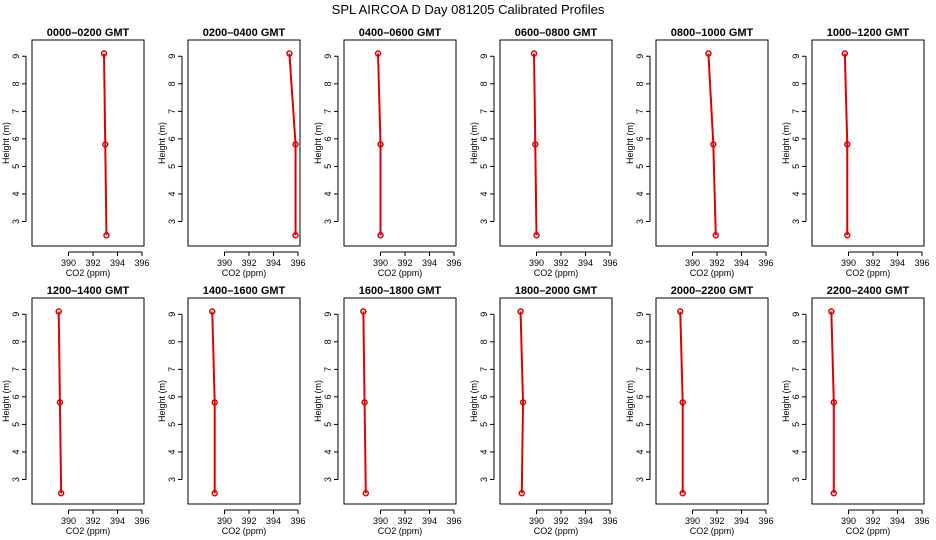 The width and height of the screenshot is (936, 540). What do you see at coordinates (712, 33) in the screenshot?
I see `panel-title: 0800–1000 GMT` at bounding box center [712, 33].